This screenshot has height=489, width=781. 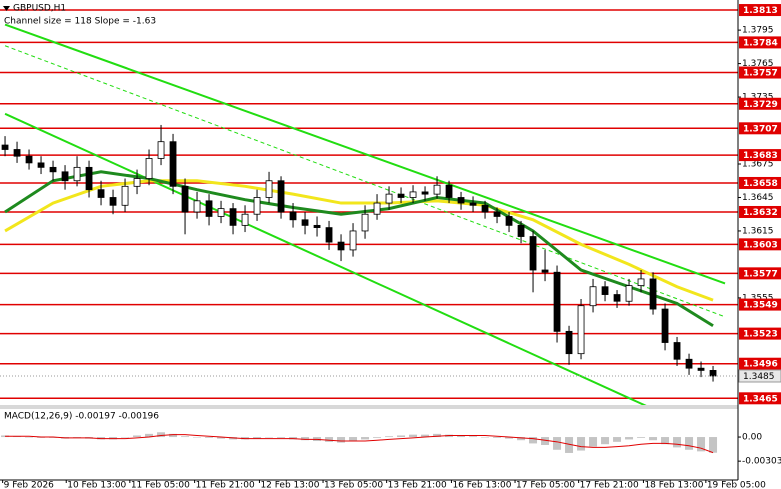 What do you see at coordinates (29, 485) in the screenshot?
I see `x-tick-label: 9 Feb 2026` at bounding box center [29, 485].